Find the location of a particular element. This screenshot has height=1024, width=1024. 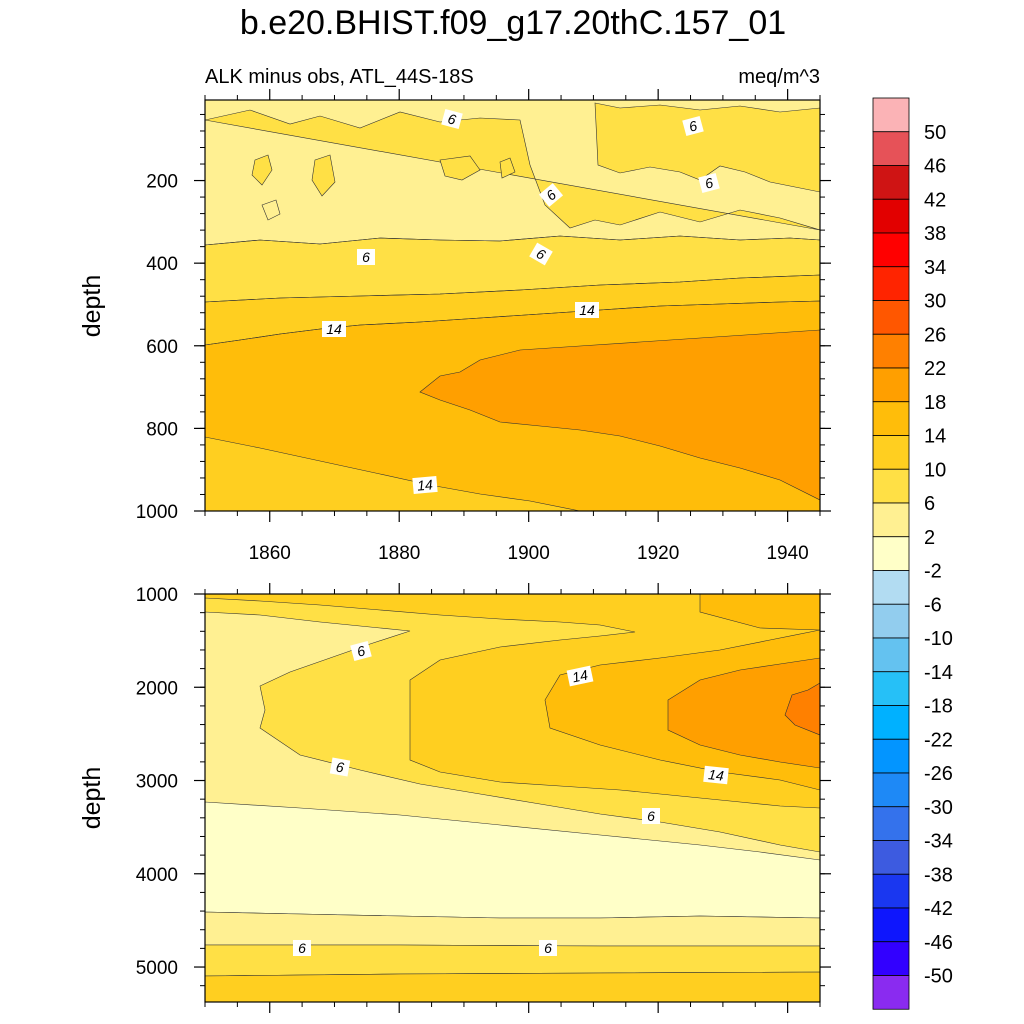

lower-contour-label-6: 6 is located at coordinates (302, 948).